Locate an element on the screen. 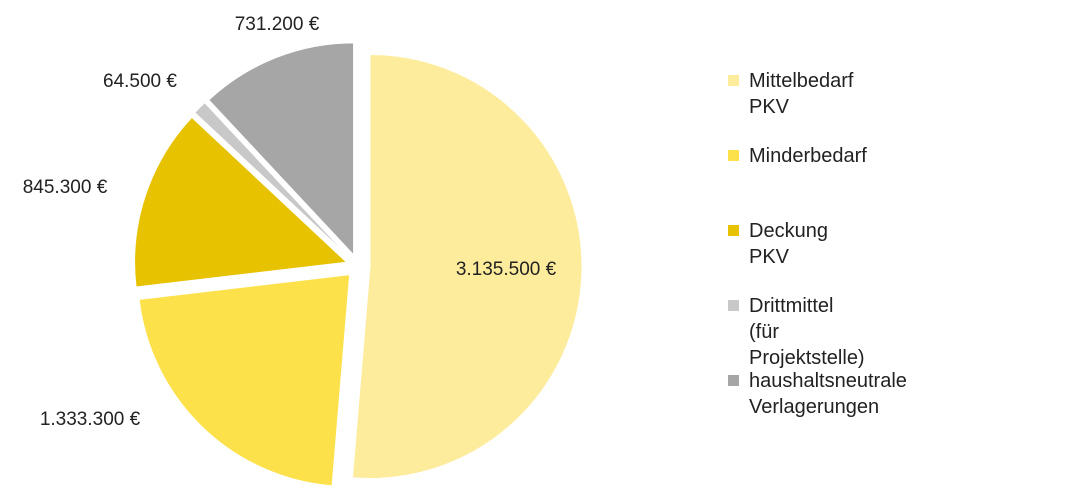  legend-label: haushaltsneutrale Verlagerungen is located at coordinates (828, 394).